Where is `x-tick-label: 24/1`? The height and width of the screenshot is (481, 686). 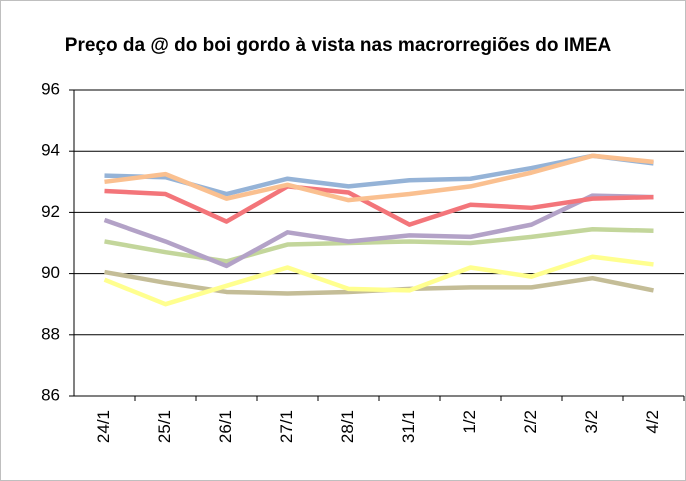 x-tick-label: 24/1 is located at coordinates (103, 426).